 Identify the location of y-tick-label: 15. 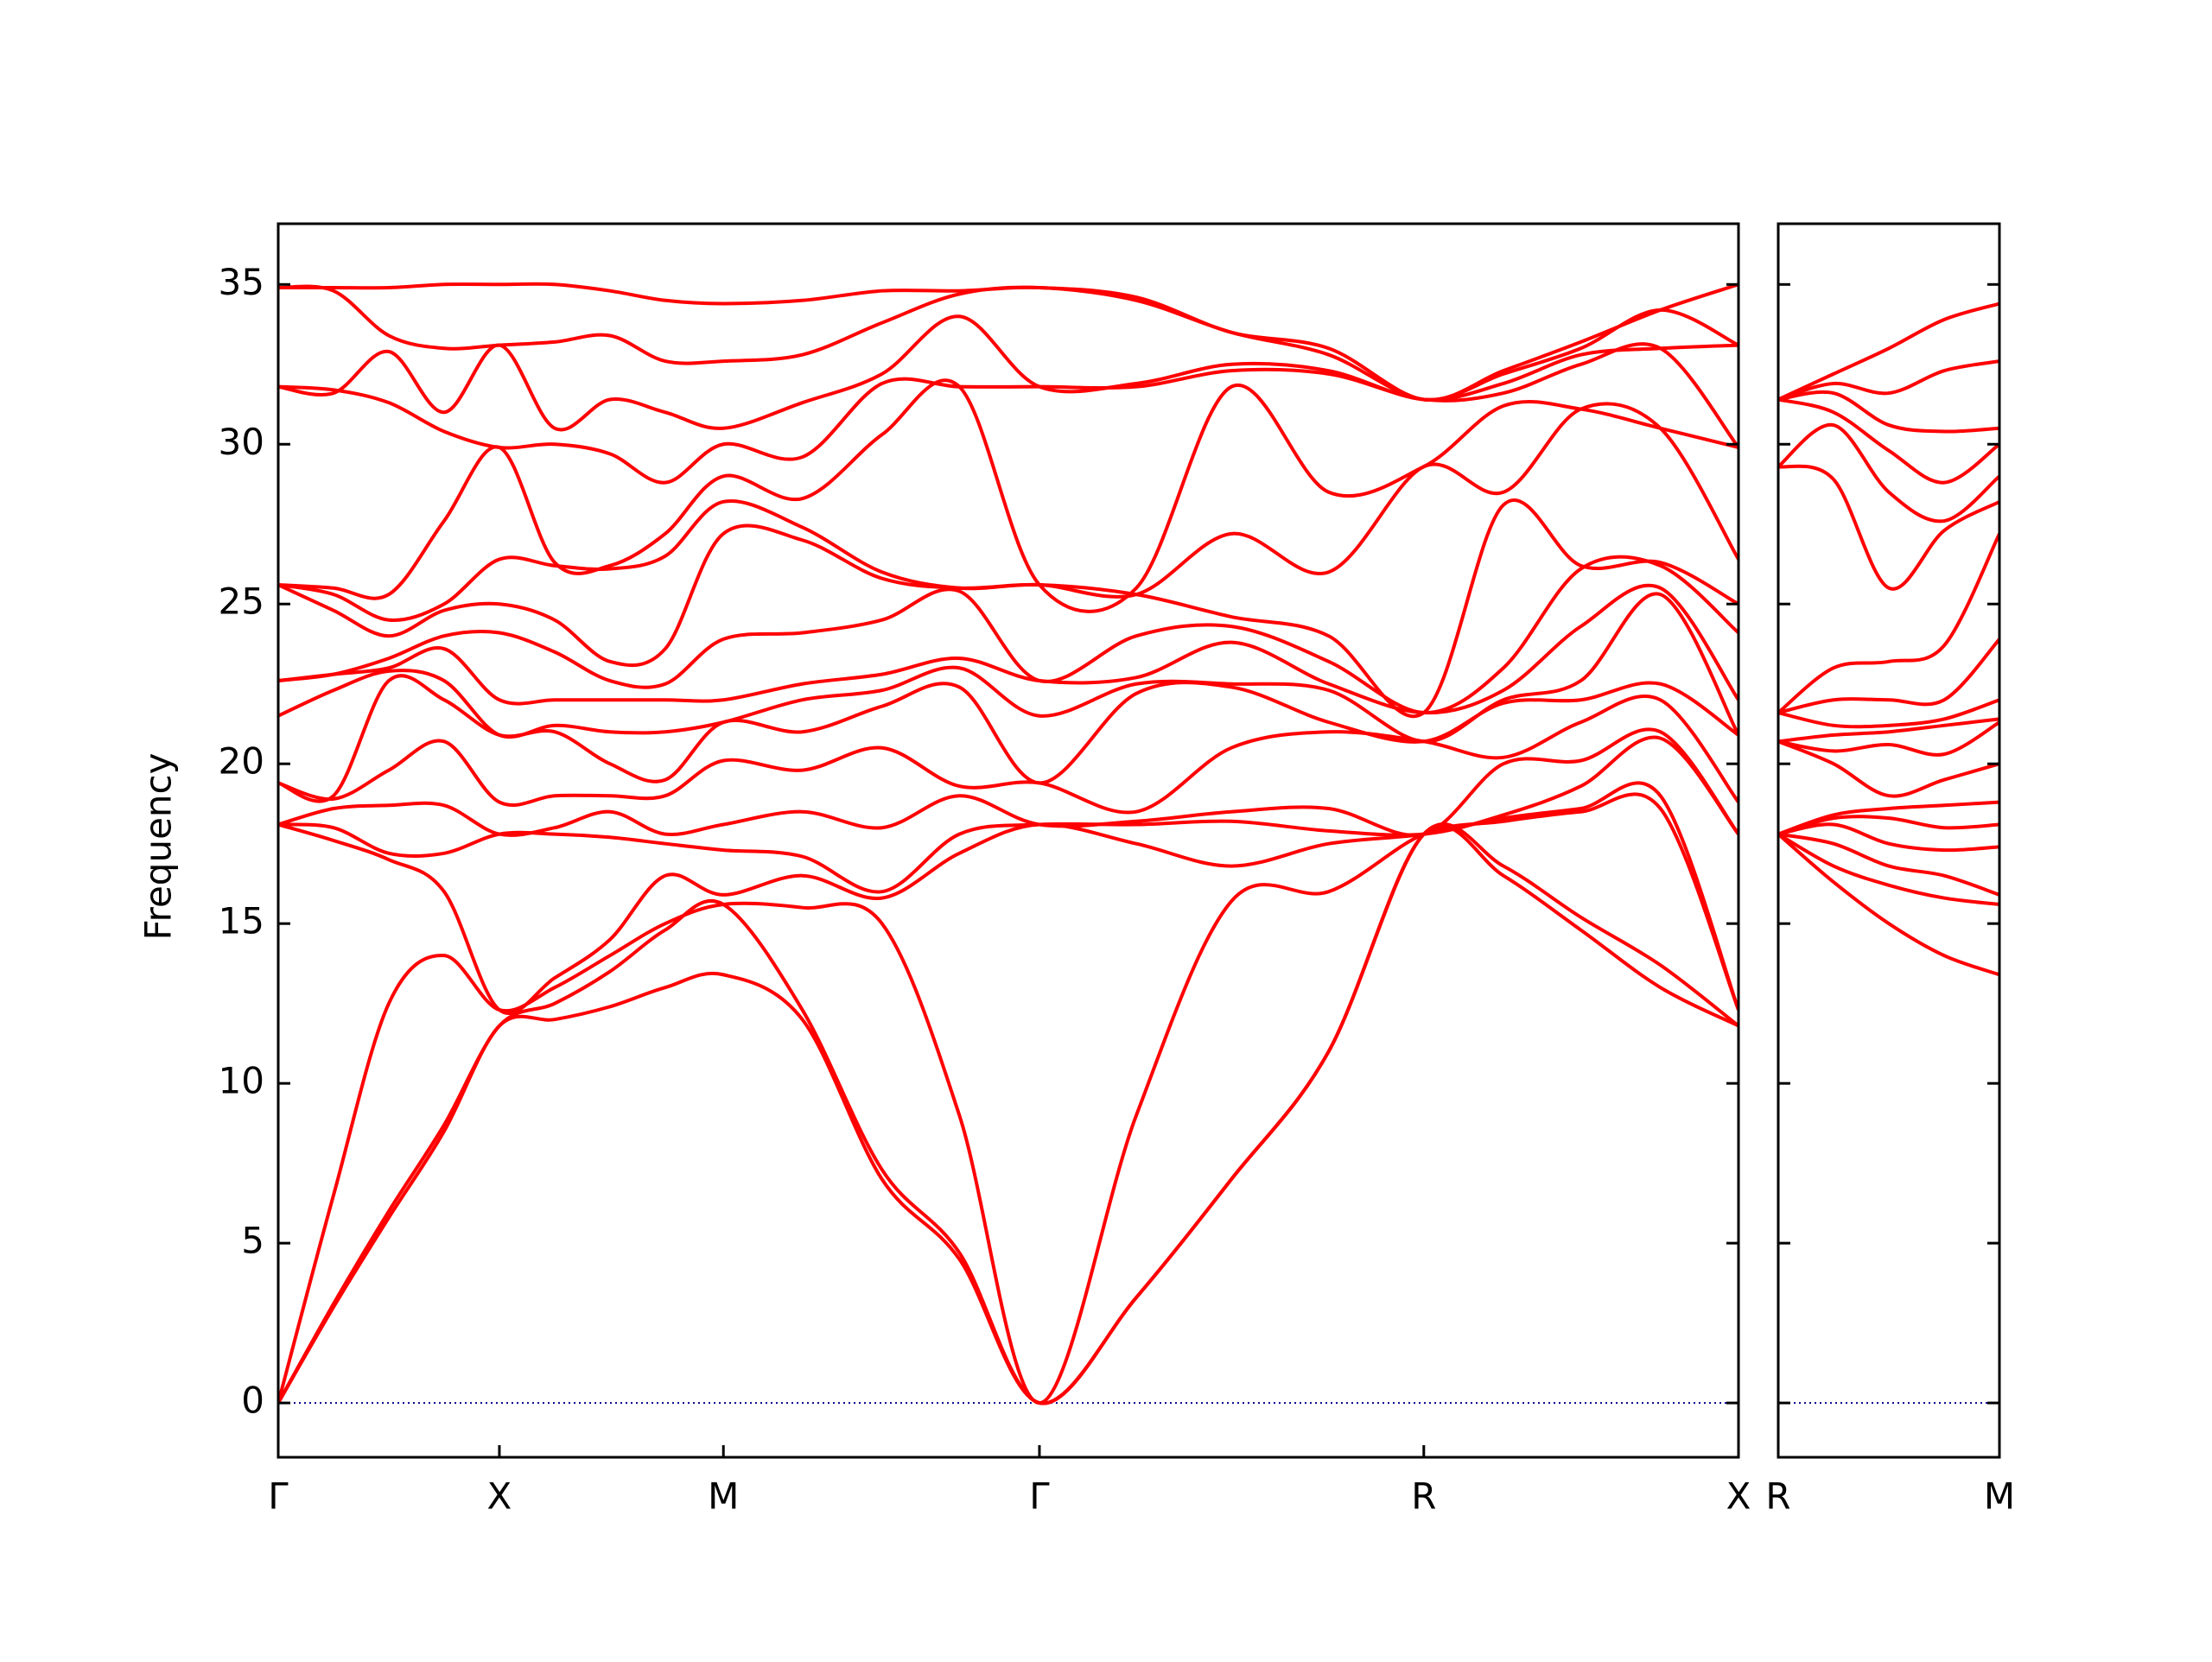
(241, 921).